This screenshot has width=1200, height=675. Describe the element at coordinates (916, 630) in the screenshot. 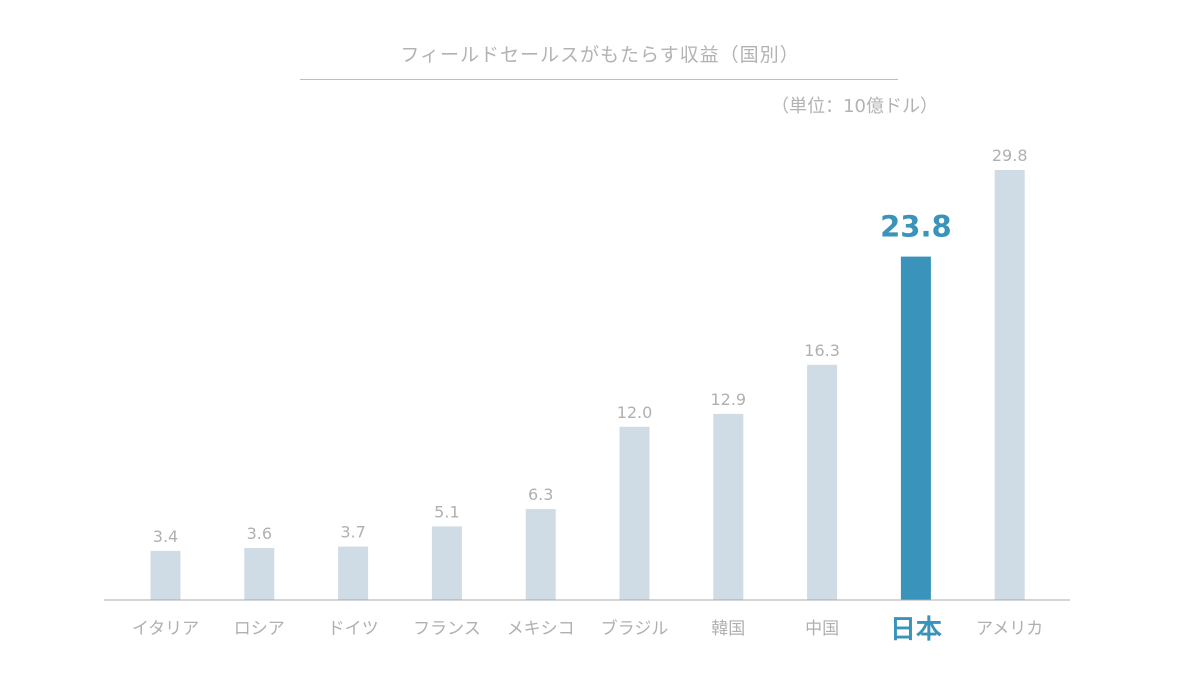

I see `category-label-8: 日本` at that location.